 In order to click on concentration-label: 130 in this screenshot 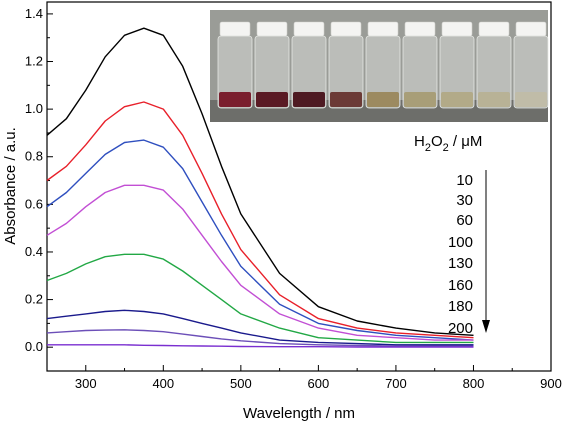, I will do `click(460, 263)`.